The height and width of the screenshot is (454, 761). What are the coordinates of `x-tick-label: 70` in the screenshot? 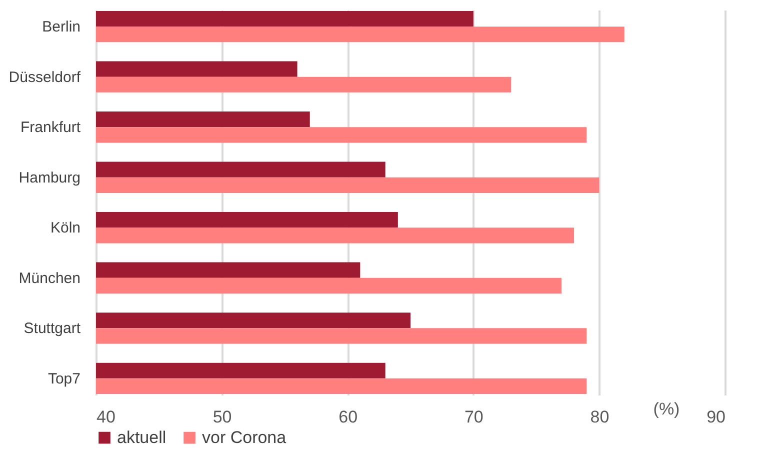 It's located at (474, 417).